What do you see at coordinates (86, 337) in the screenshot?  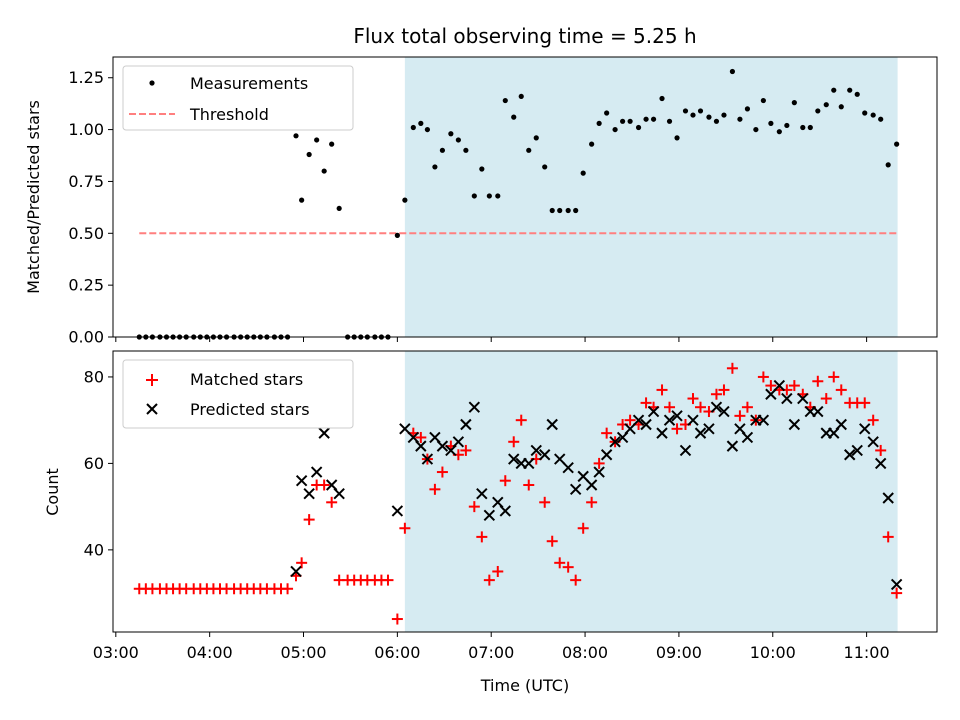 I see `top-ytick-label: 0.00` at bounding box center [86, 337].